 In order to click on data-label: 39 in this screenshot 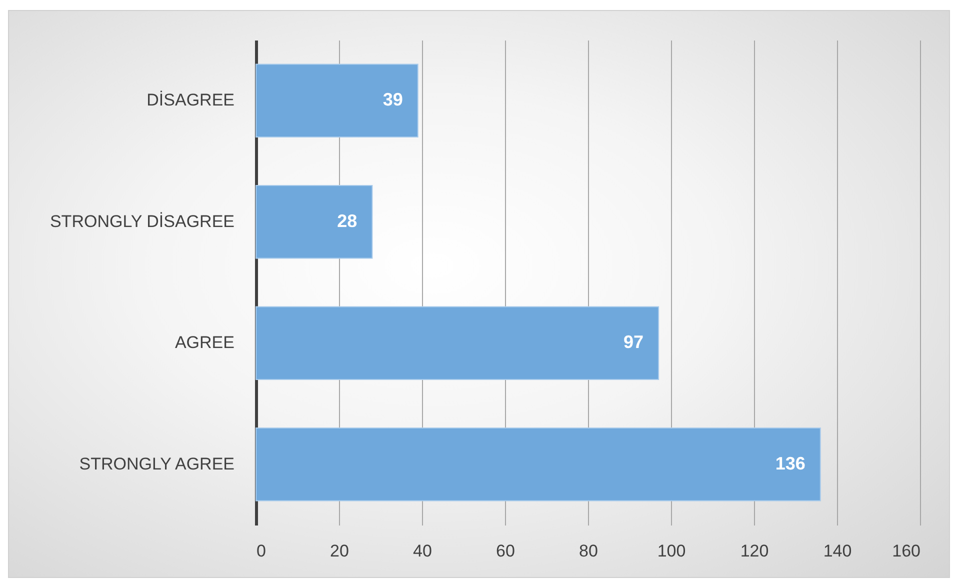, I will do `click(392, 100)`.